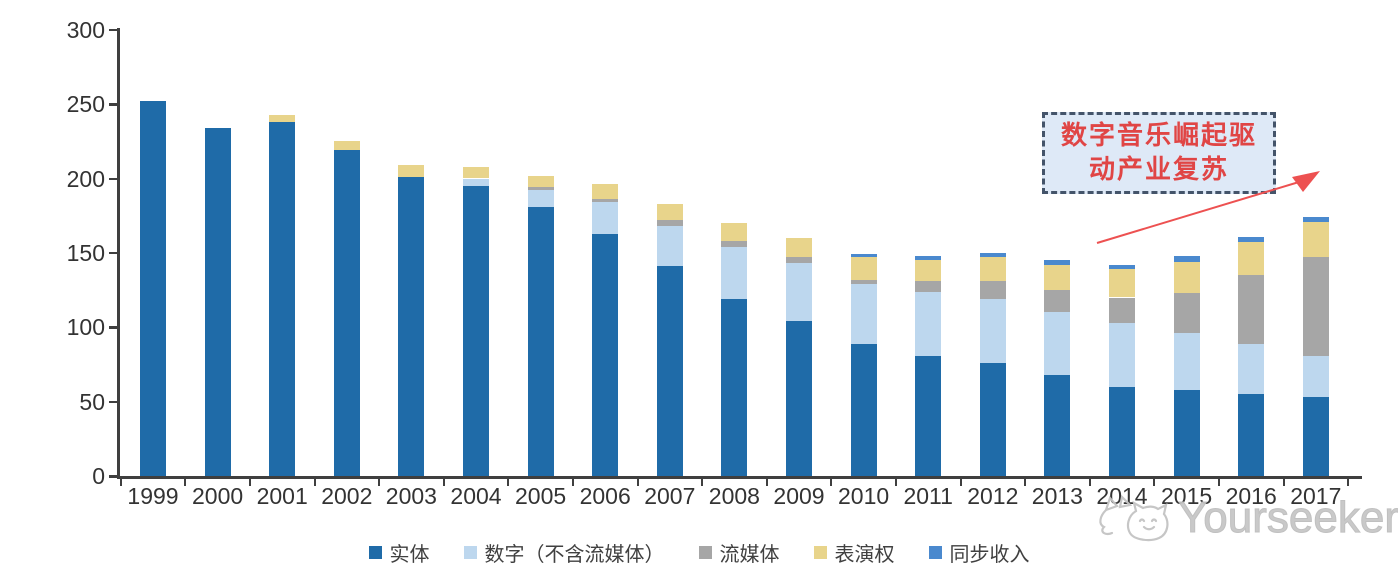 Image resolution: width=1398 pixels, height=582 pixels. What do you see at coordinates (347, 496) in the screenshot?
I see `x-tick-label: 2002` at bounding box center [347, 496].